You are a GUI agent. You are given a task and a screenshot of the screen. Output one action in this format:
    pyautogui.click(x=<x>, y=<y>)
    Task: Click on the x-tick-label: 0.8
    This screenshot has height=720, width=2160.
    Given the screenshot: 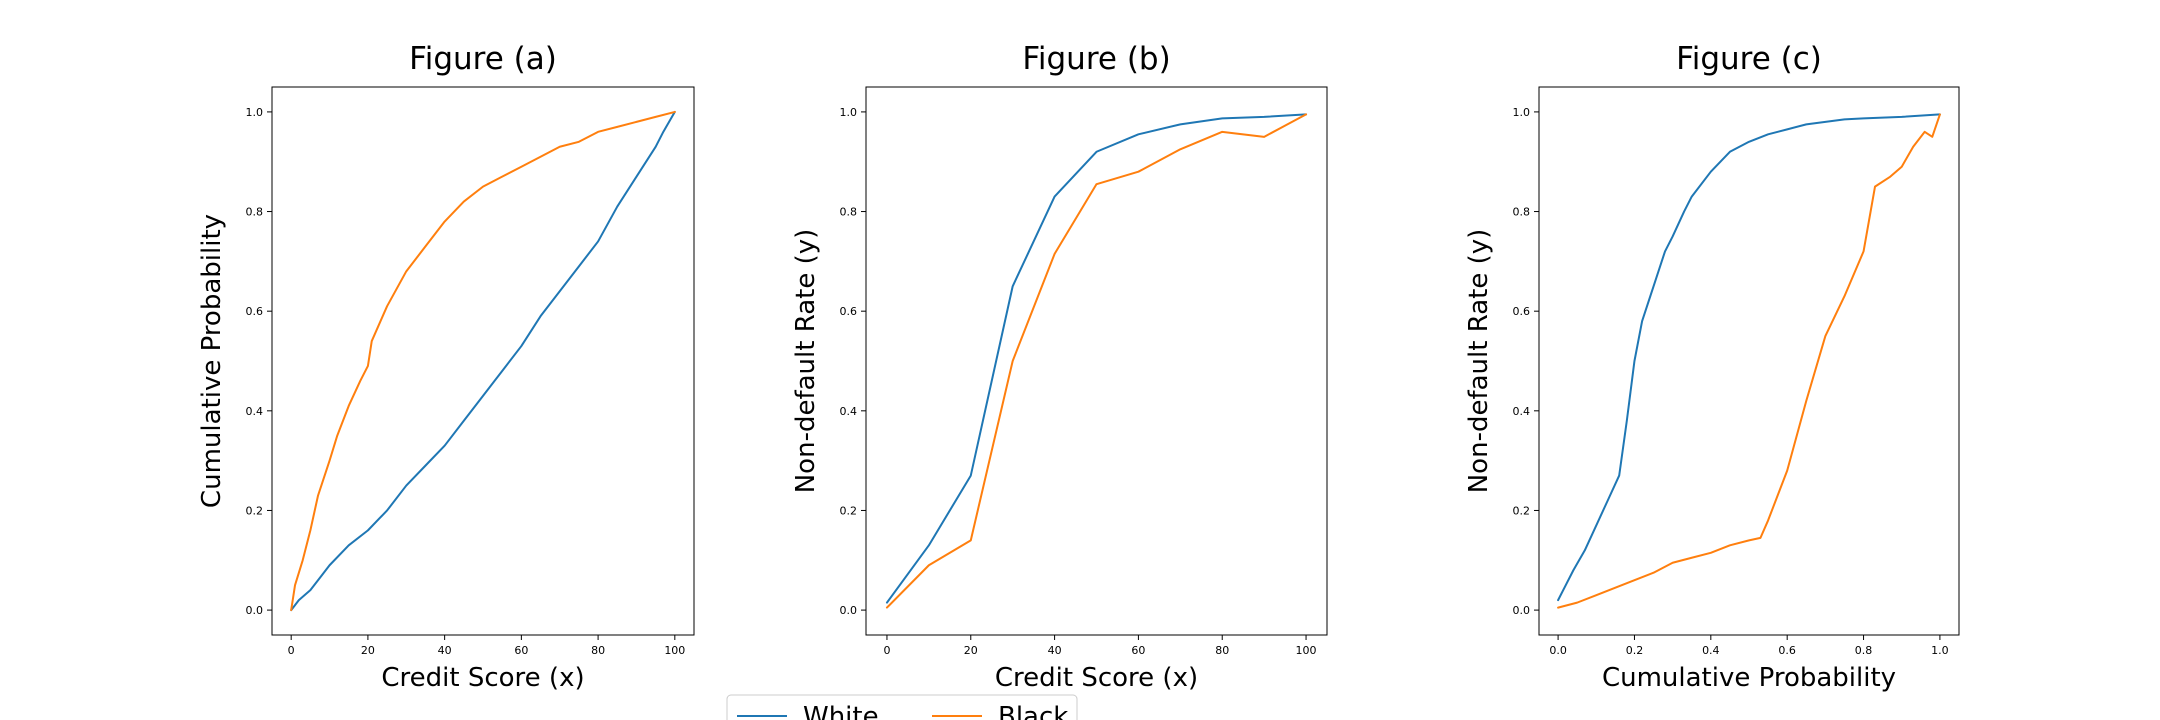 What is the action you would take?
    pyautogui.click(x=1864, y=650)
    